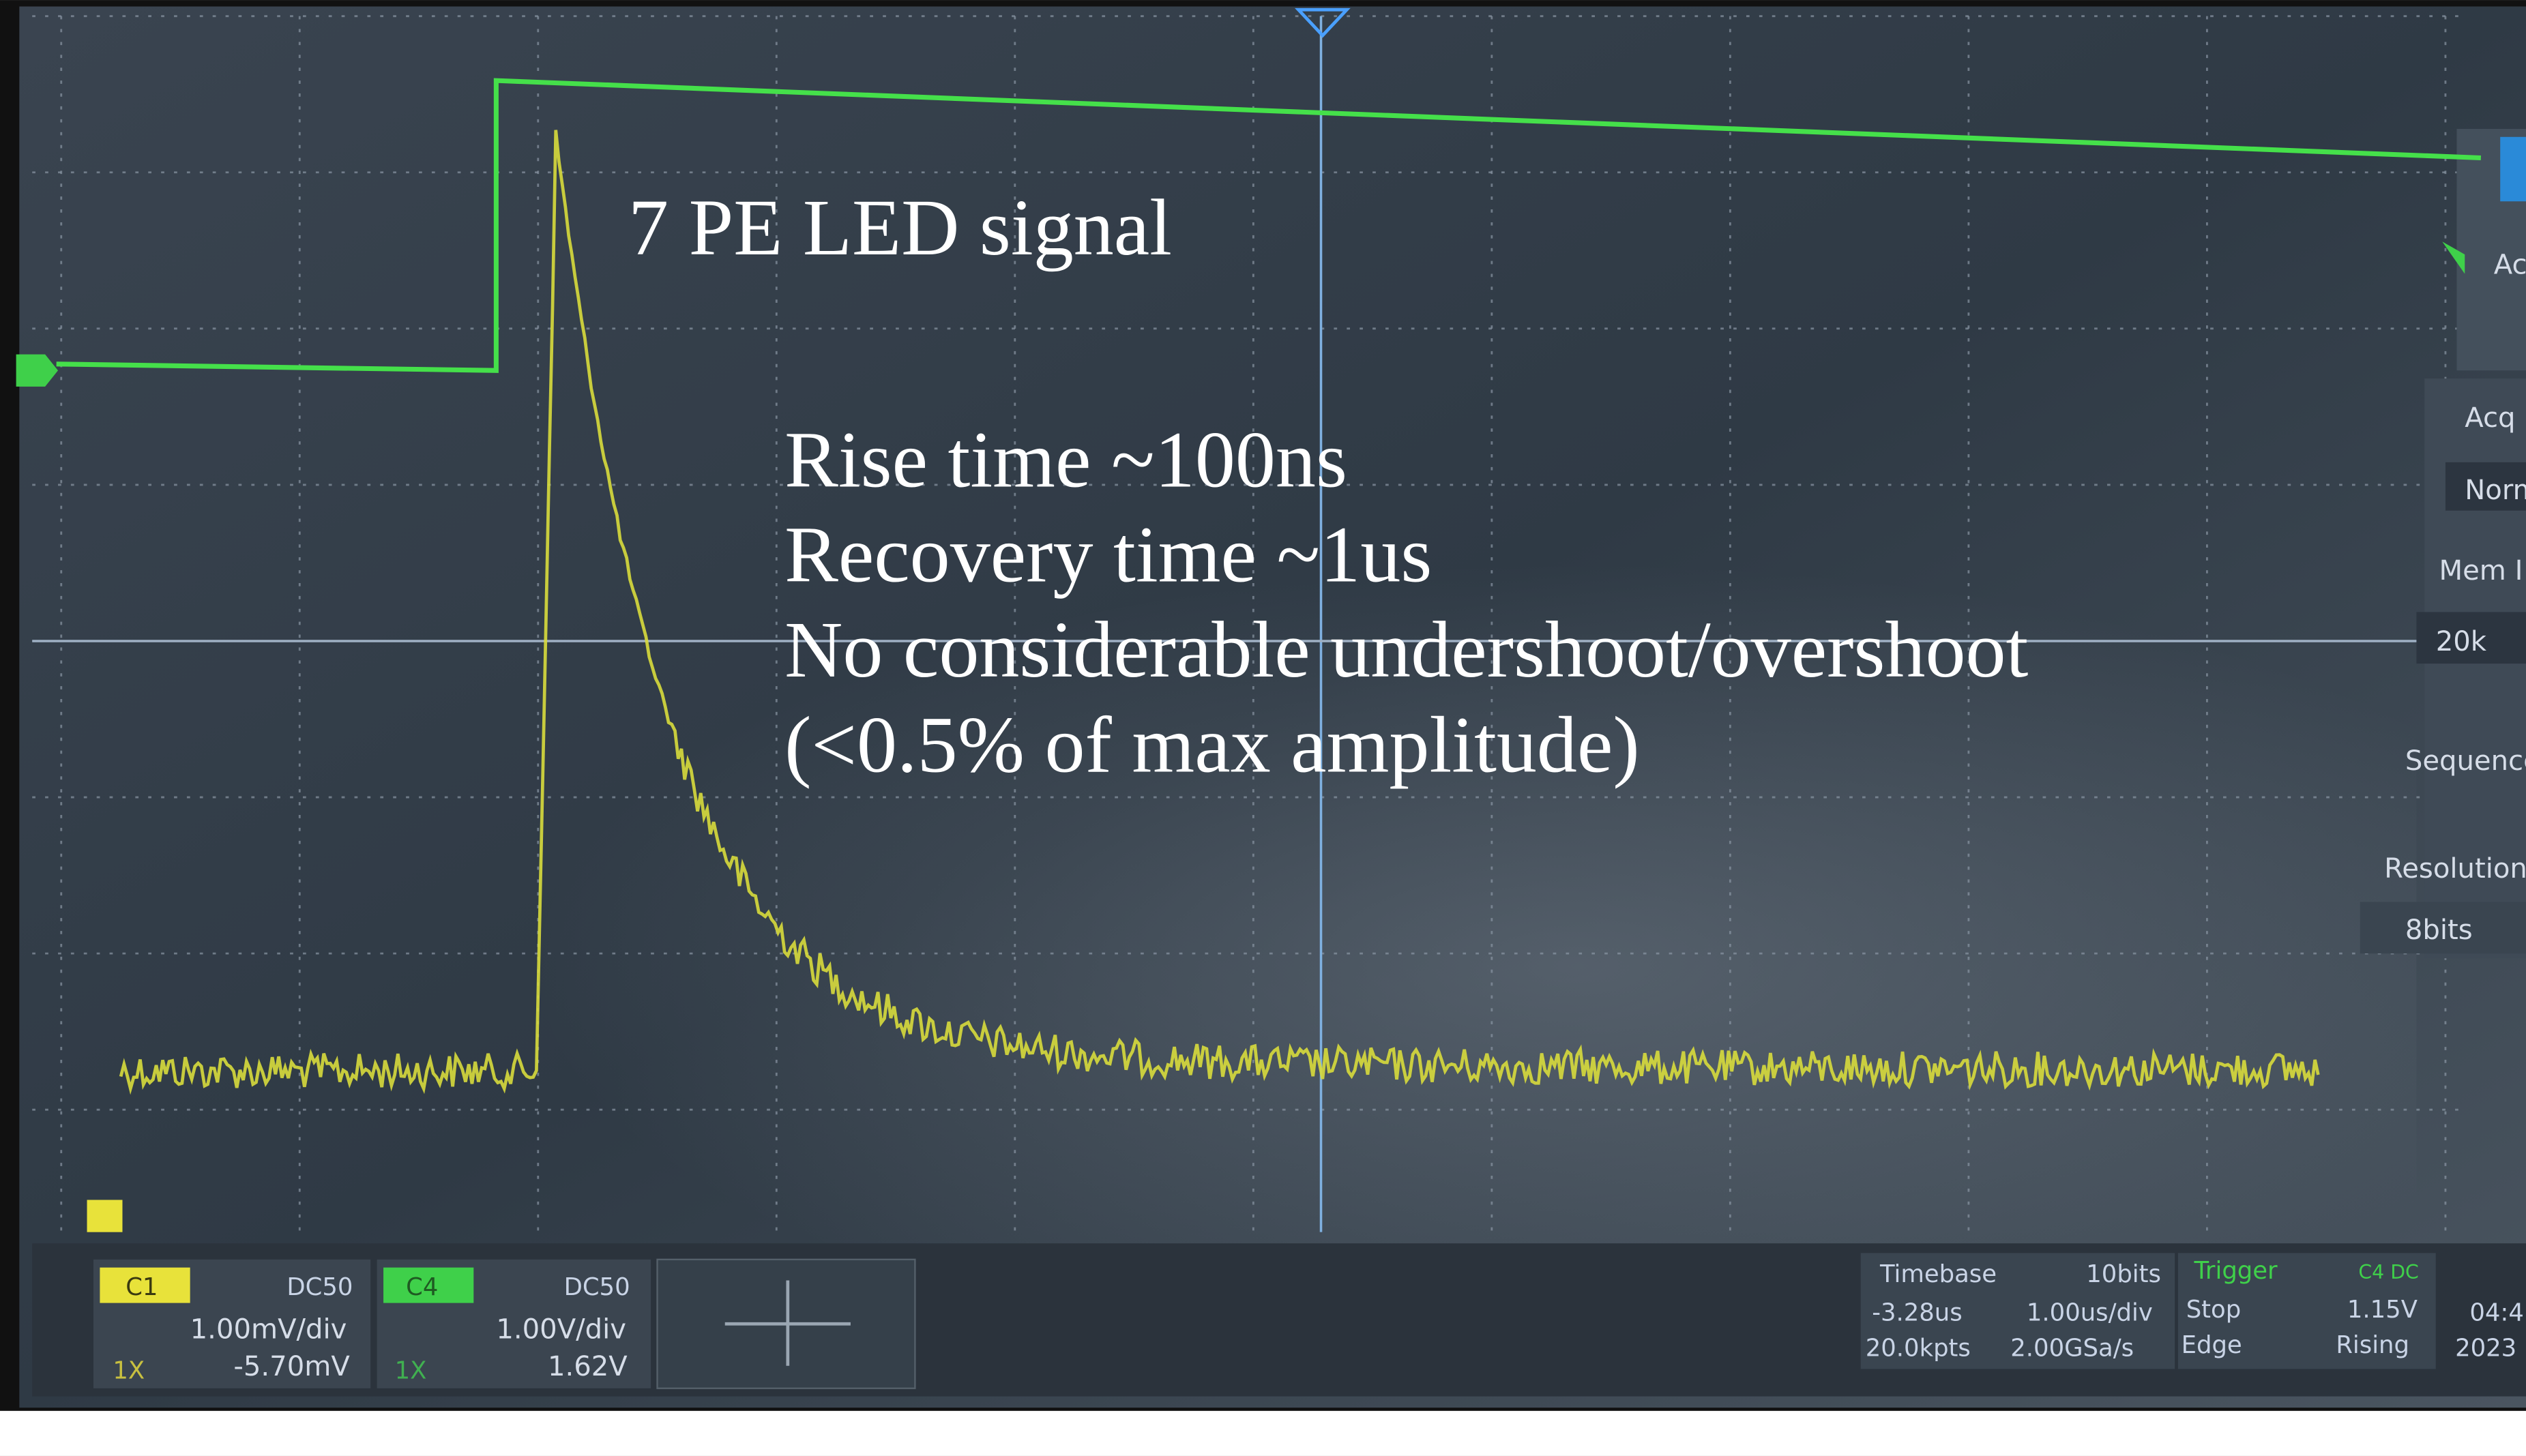 Image resolution: width=2526 pixels, height=1456 pixels. I want to click on timebase-rate: 2.00GSa/s, so click(2072, 1349).